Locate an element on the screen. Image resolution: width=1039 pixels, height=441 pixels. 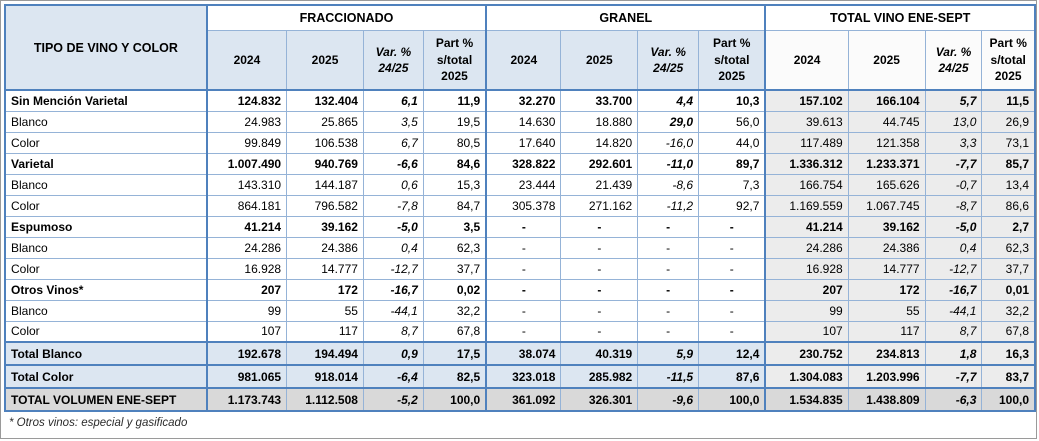
cell: 1.233.371 is located at coordinates (886, 163).